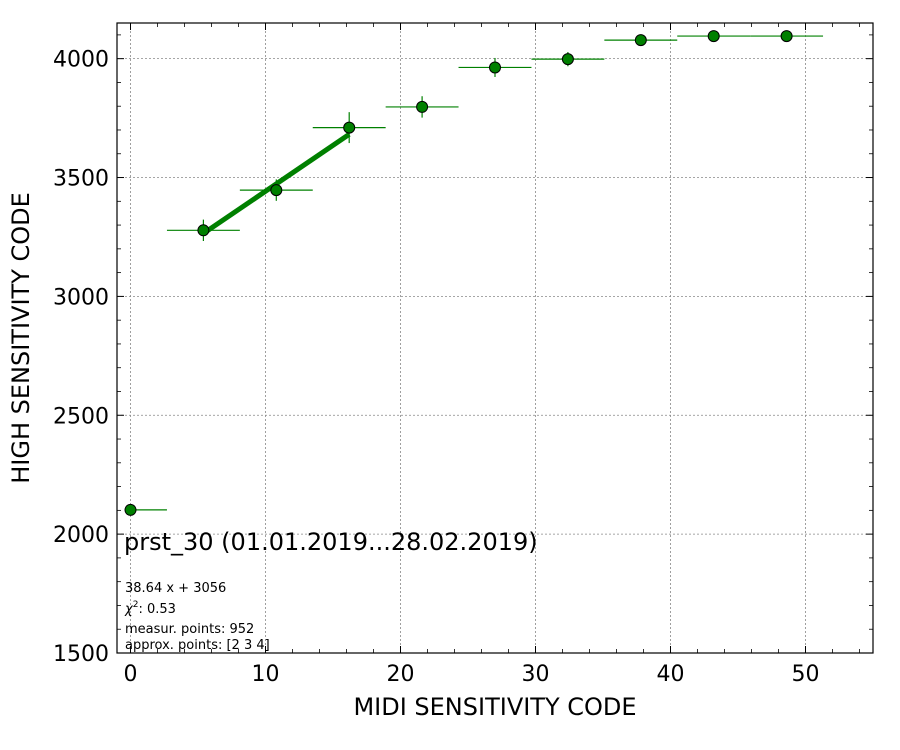 The height and width of the screenshot is (750, 900). Describe the element at coordinates (129, 609) in the screenshot. I see `chi-symbol: χ` at that location.